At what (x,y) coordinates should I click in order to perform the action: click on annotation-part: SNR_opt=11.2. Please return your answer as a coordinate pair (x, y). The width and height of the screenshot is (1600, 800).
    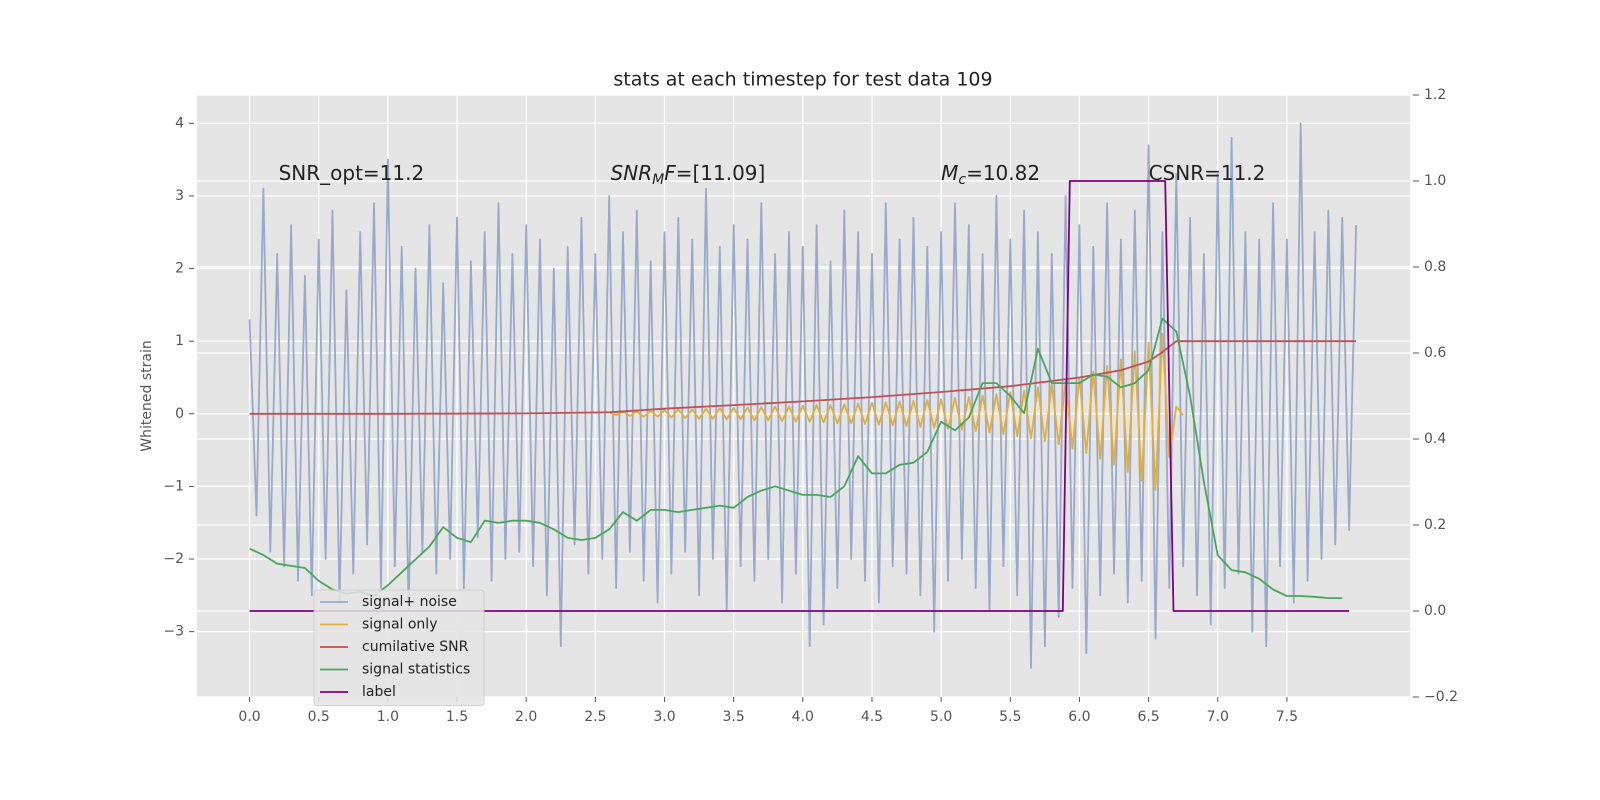
    Looking at the image, I should click on (352, 173).